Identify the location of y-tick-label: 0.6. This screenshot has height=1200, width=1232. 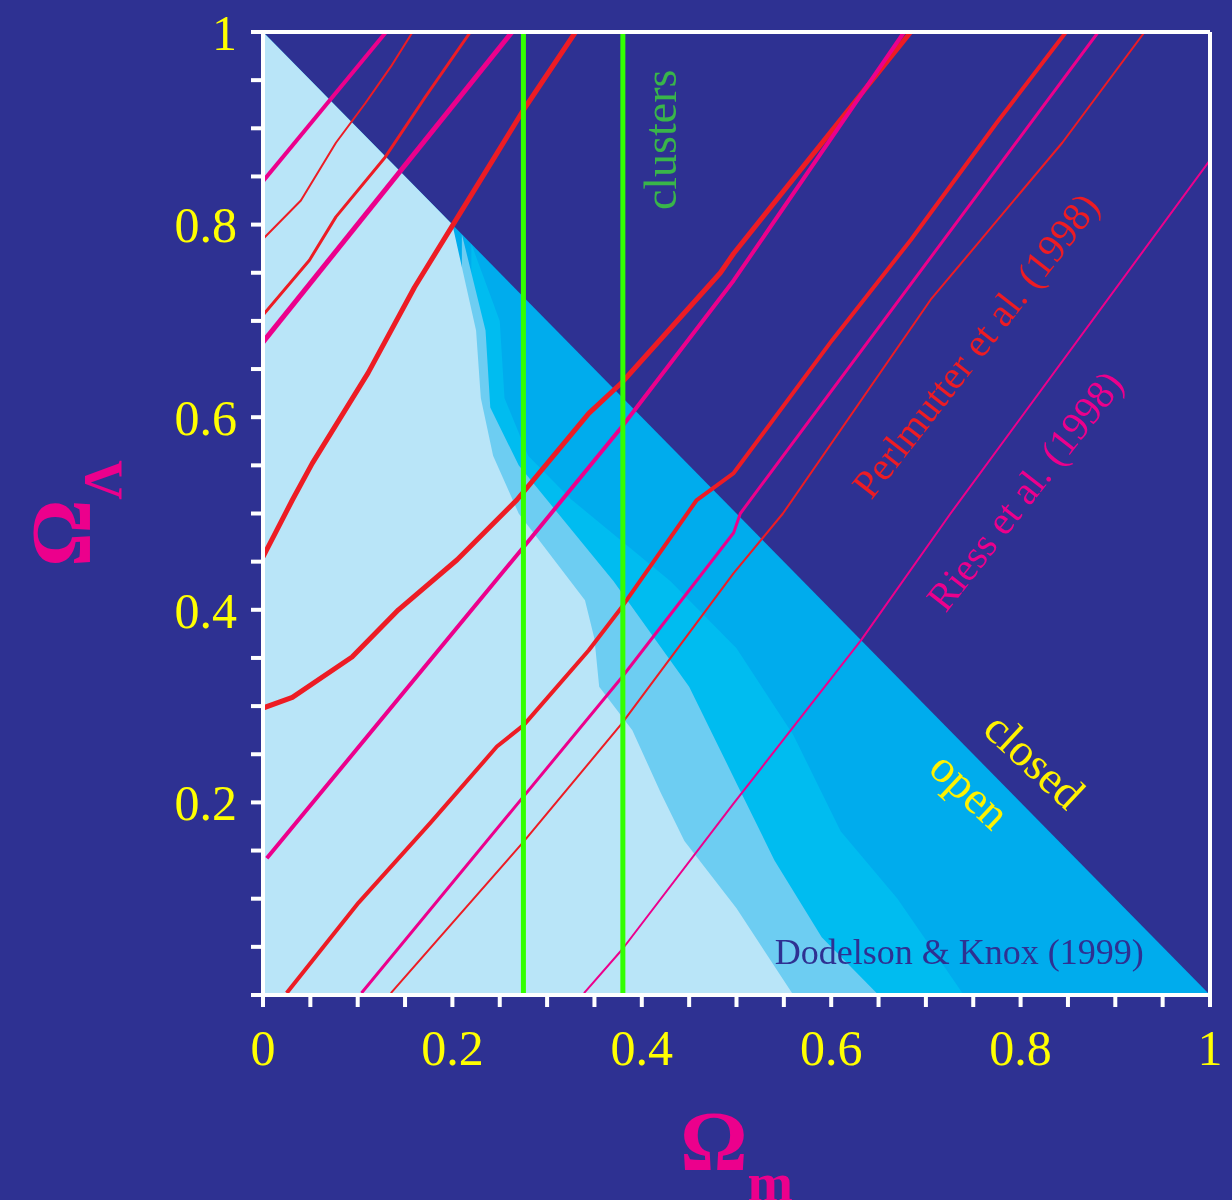
(205, 417).